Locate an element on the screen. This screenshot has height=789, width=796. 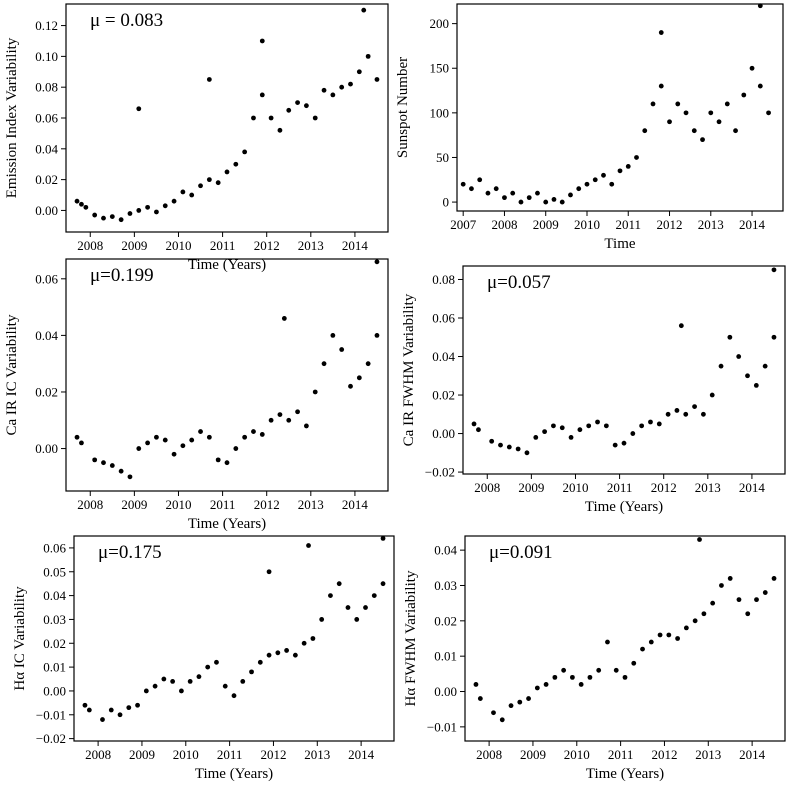
x-tick-label: 2012 is located at coordinates (664, 487).